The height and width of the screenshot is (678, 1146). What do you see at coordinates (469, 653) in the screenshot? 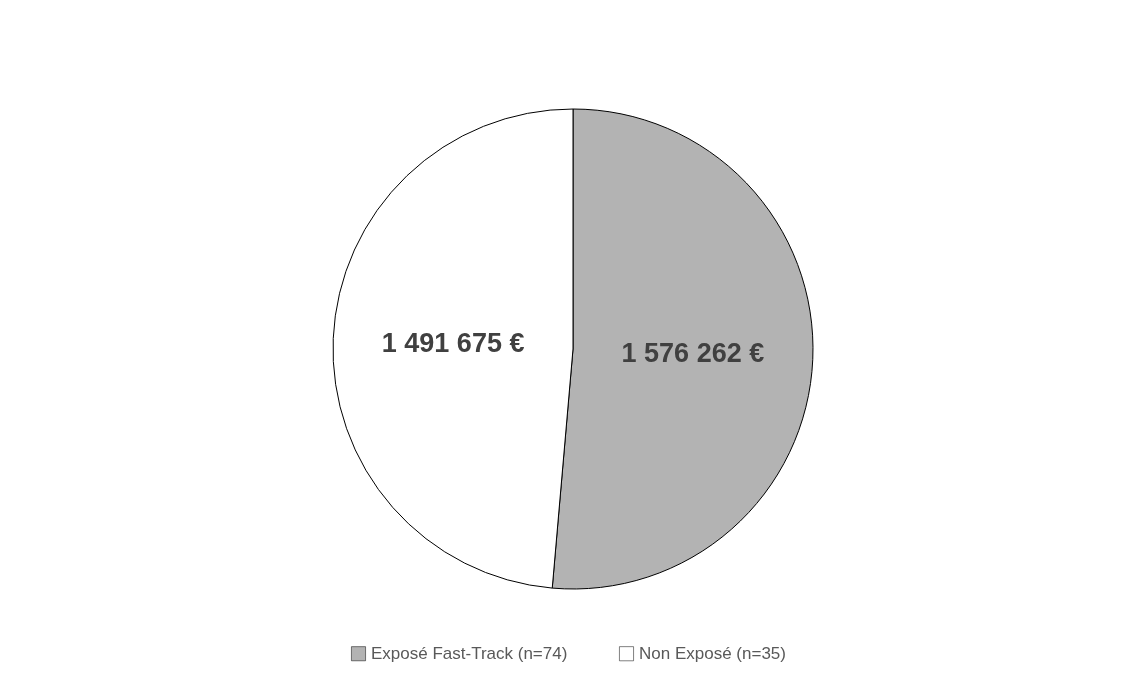
I see `legend-label: Exposé Fast-Track (n=74)` at bounding box center [469, 653].